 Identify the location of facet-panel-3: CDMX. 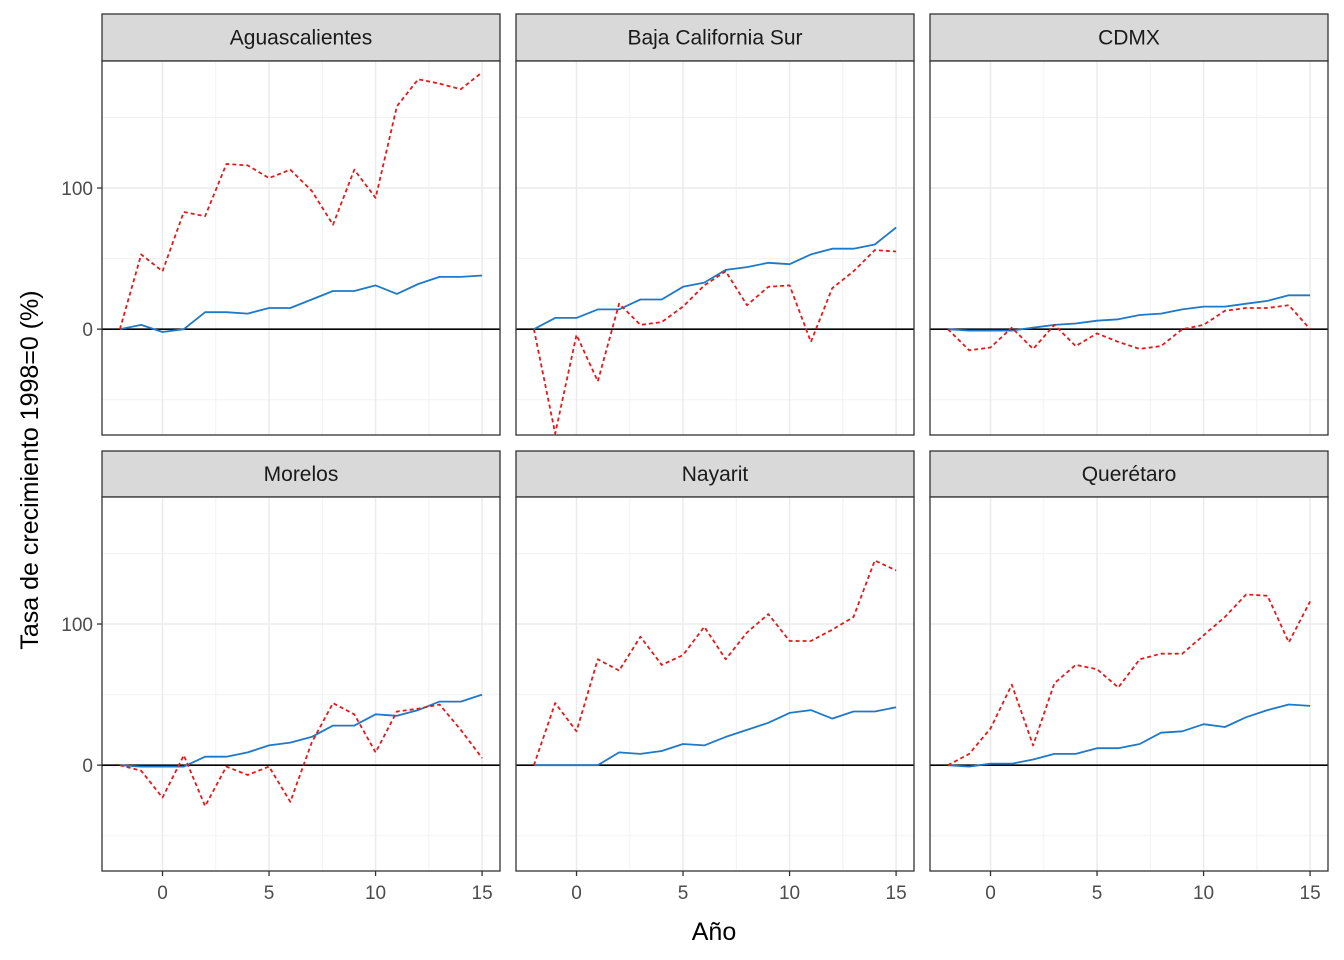
(1129, 224).